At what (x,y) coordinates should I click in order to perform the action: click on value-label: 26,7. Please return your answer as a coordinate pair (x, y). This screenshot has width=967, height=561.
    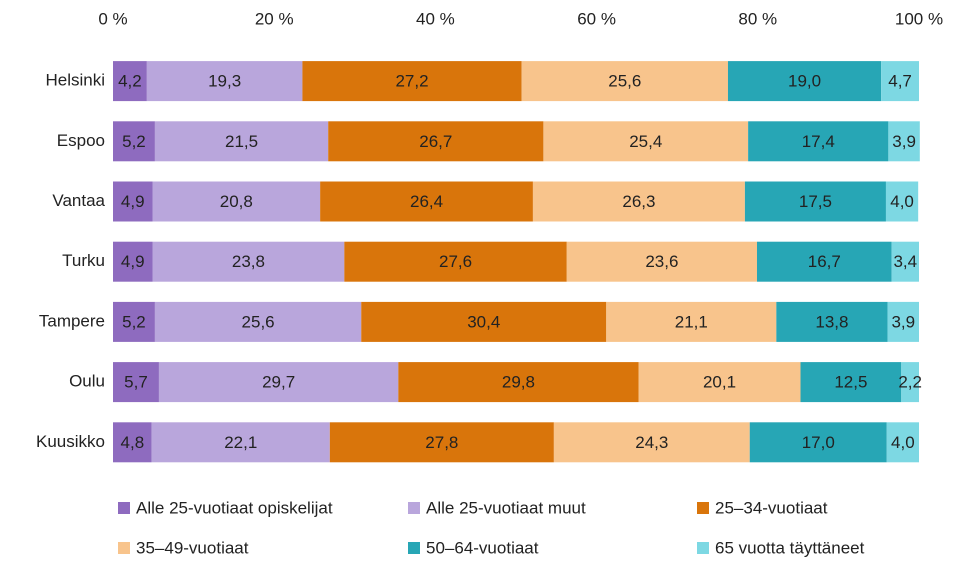
    Looking at the image, I should click on (435, 141).